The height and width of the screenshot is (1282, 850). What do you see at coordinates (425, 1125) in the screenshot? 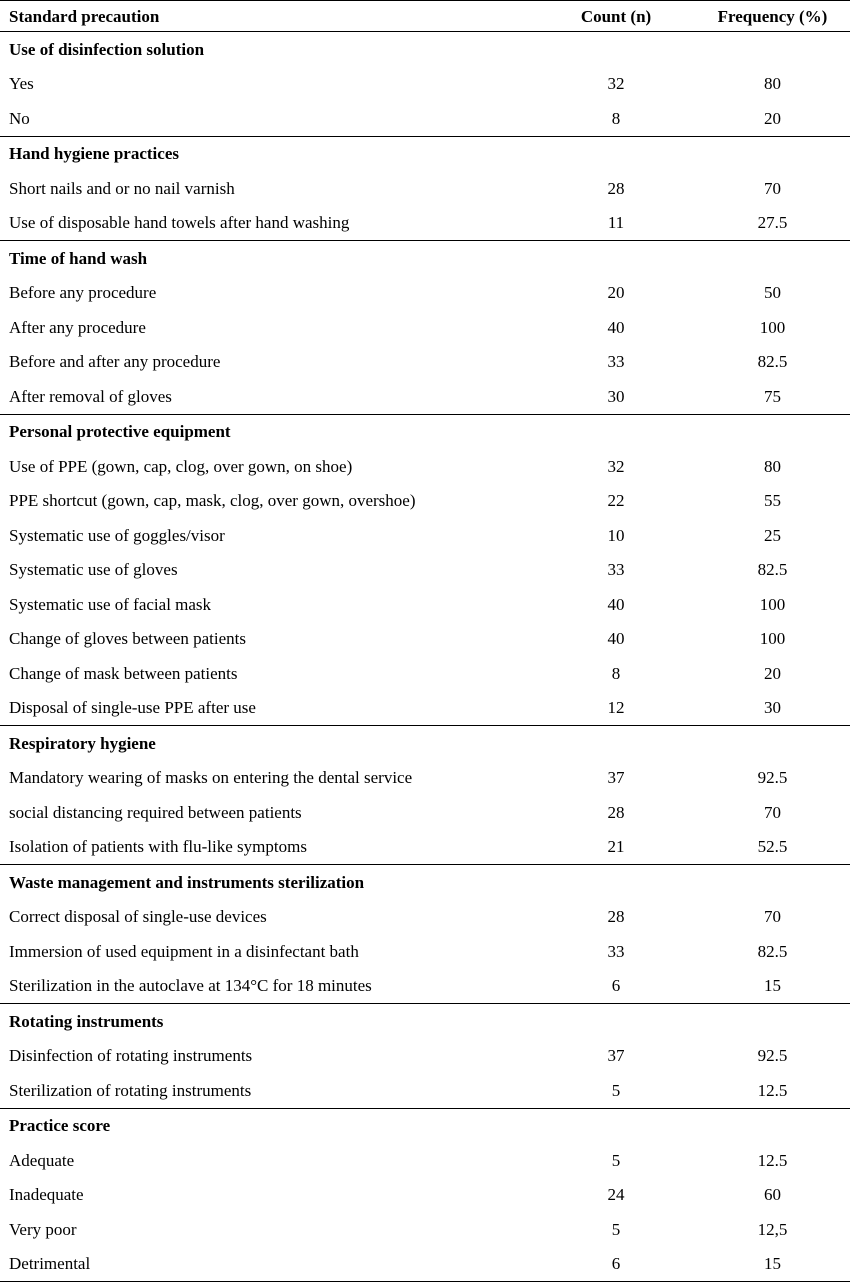
I see `section-heading: Practice score` at bounding box center [425, 1125].